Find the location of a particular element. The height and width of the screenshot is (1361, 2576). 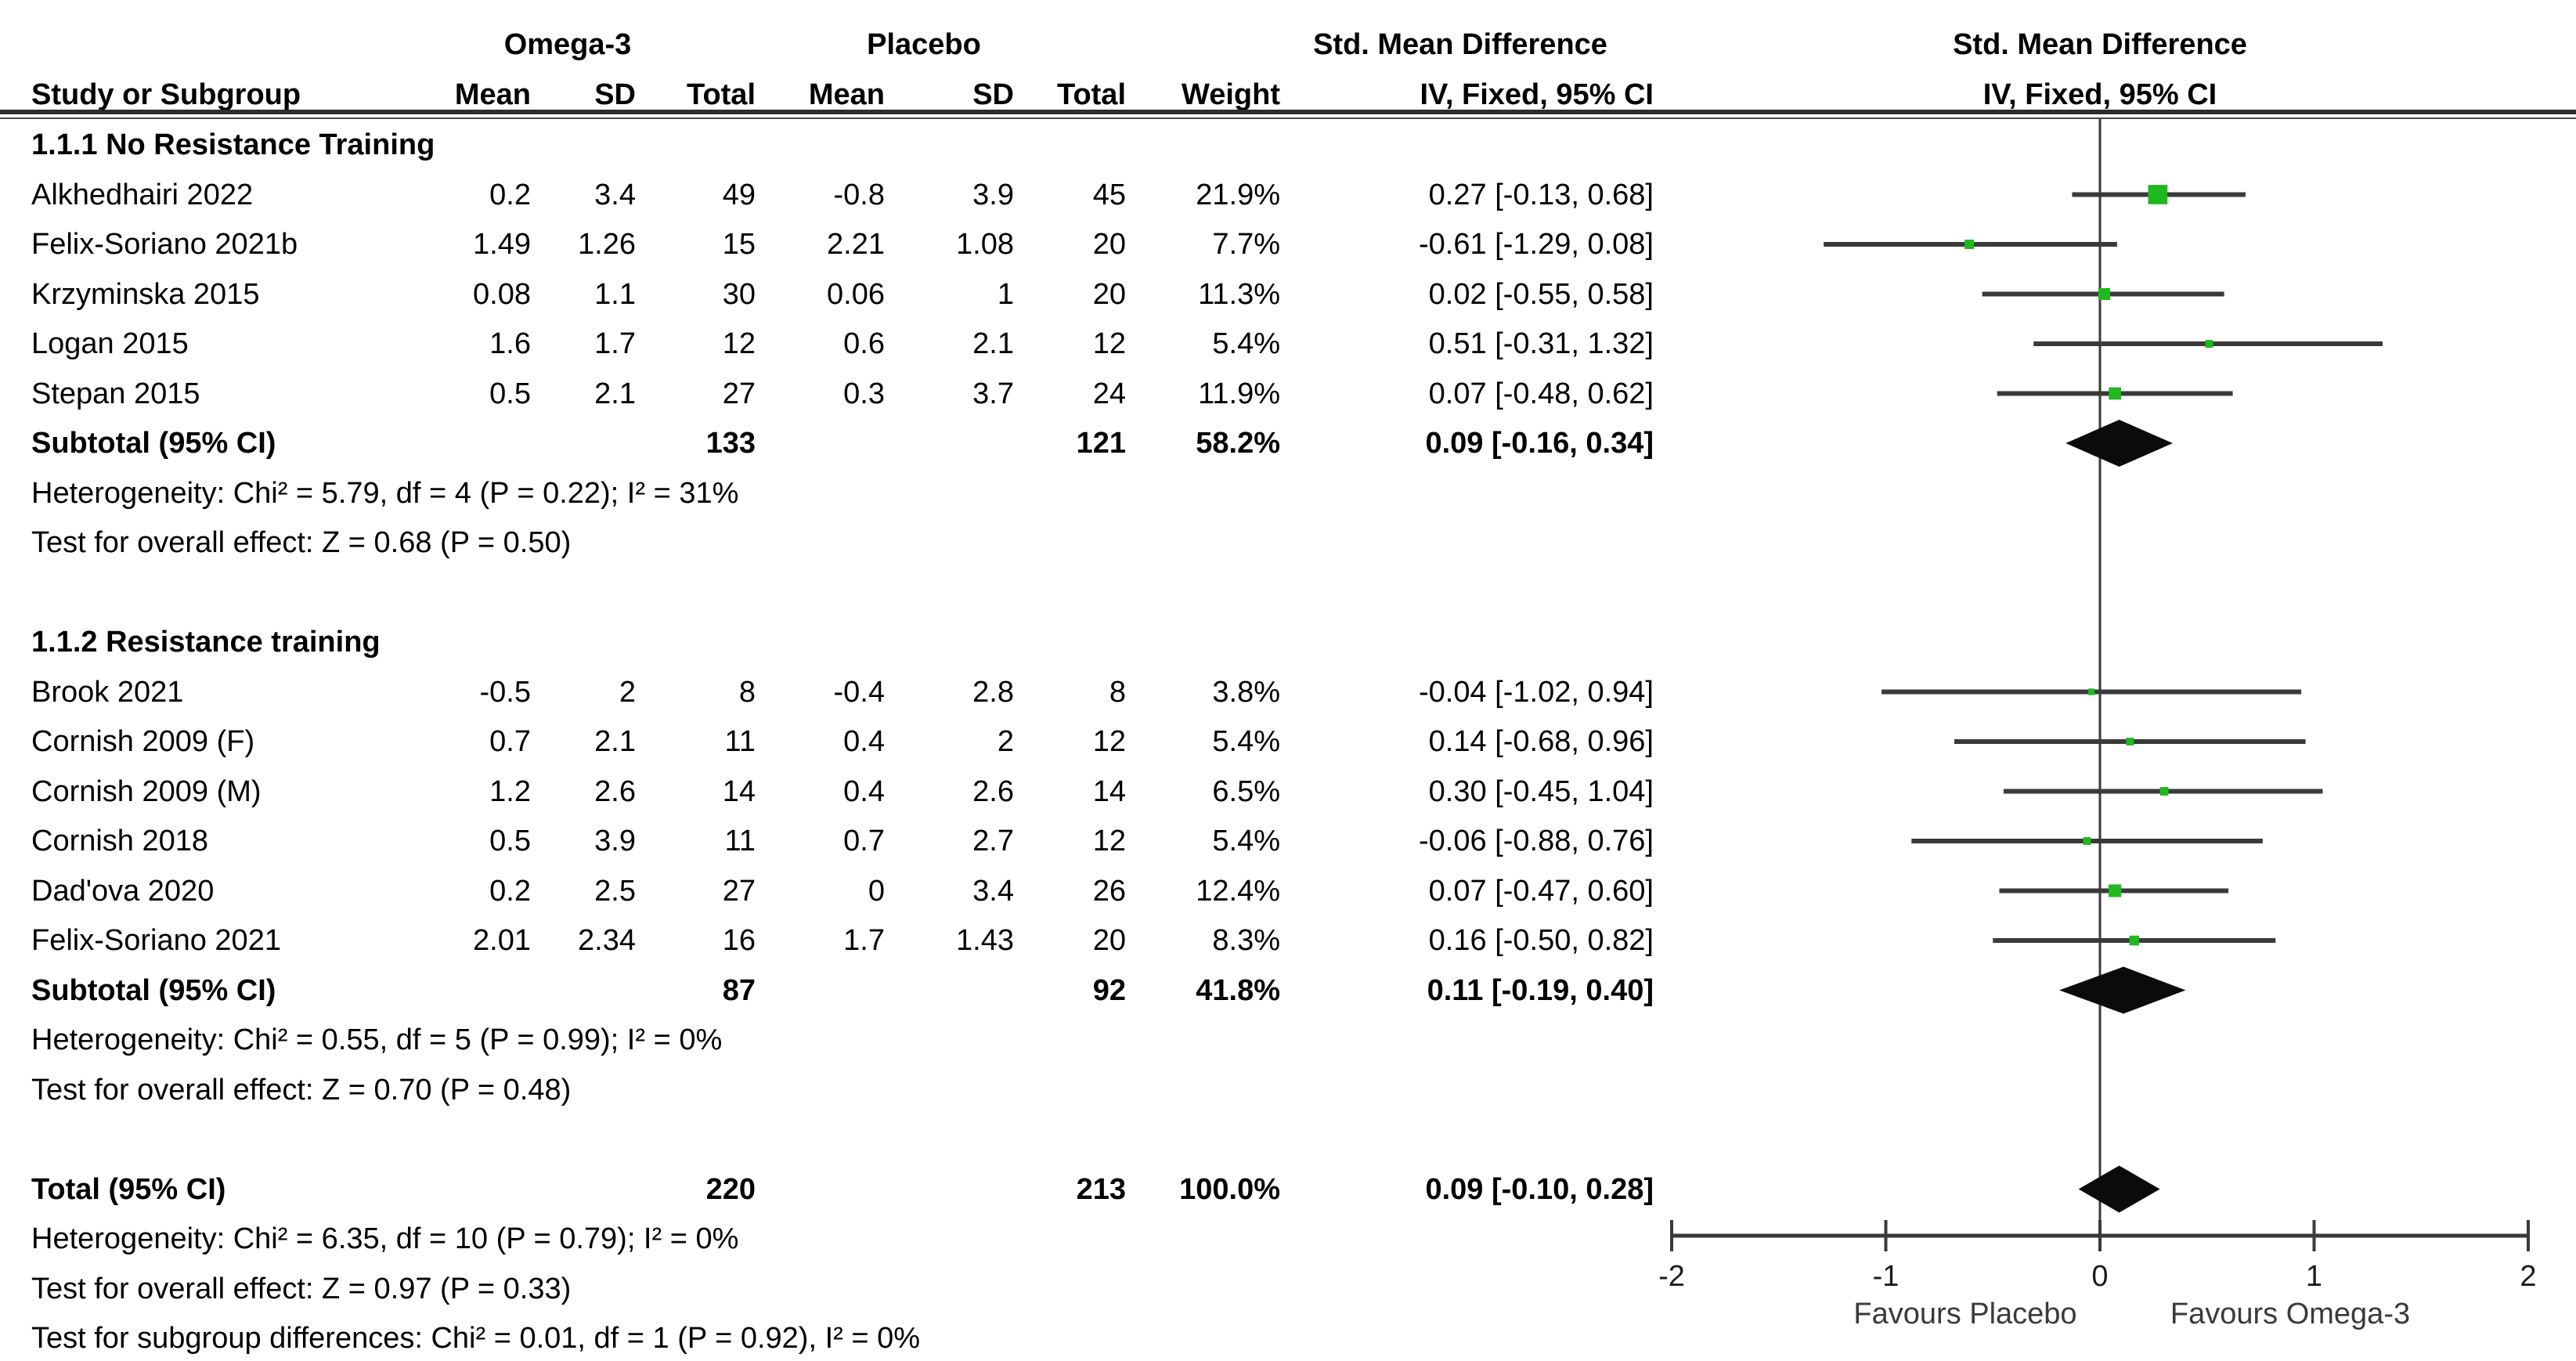

subgroup-header: 1.1.1 No Resistance Training is located at coordinates (233, 144).